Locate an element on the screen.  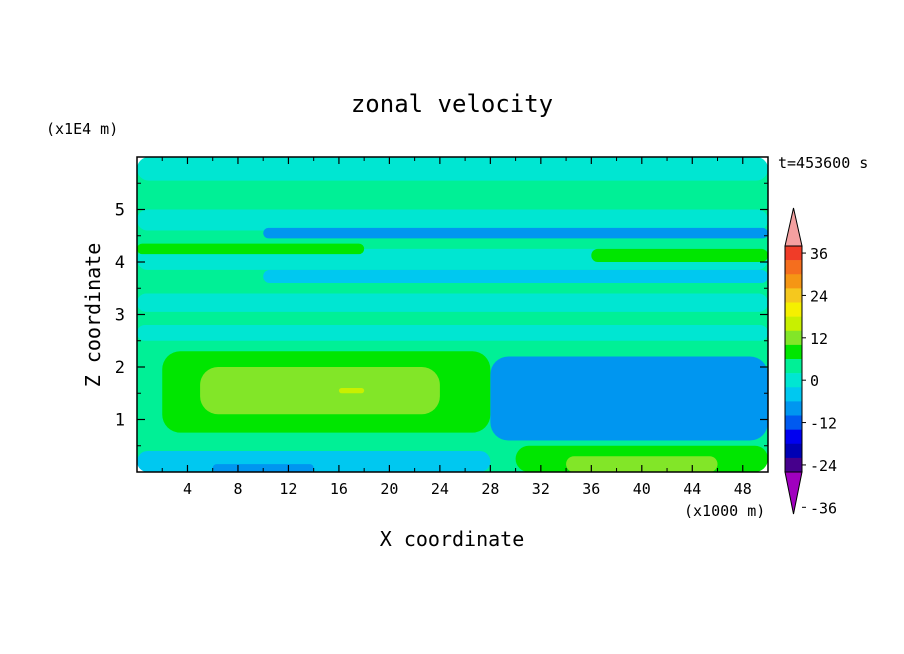
chart-title: zonal velocity is located at coordinates (452, 104).